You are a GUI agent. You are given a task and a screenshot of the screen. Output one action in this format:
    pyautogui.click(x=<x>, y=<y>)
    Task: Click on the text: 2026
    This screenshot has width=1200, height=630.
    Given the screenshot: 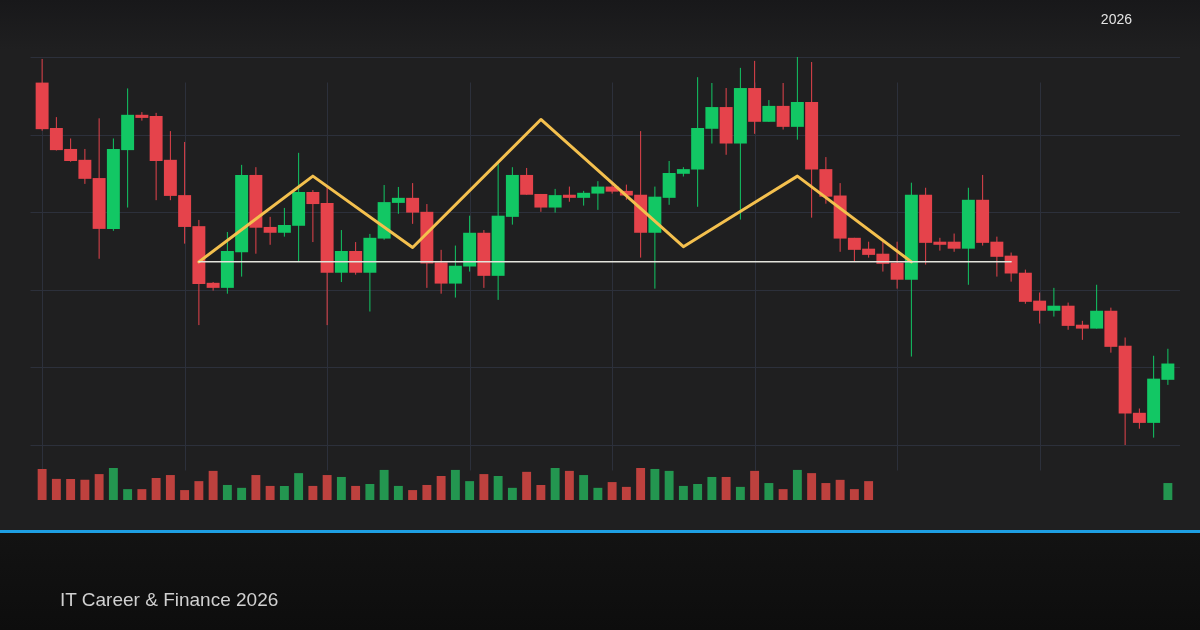 What is the action you would take?
    pyautogui.click(x=1116, y=19)
    